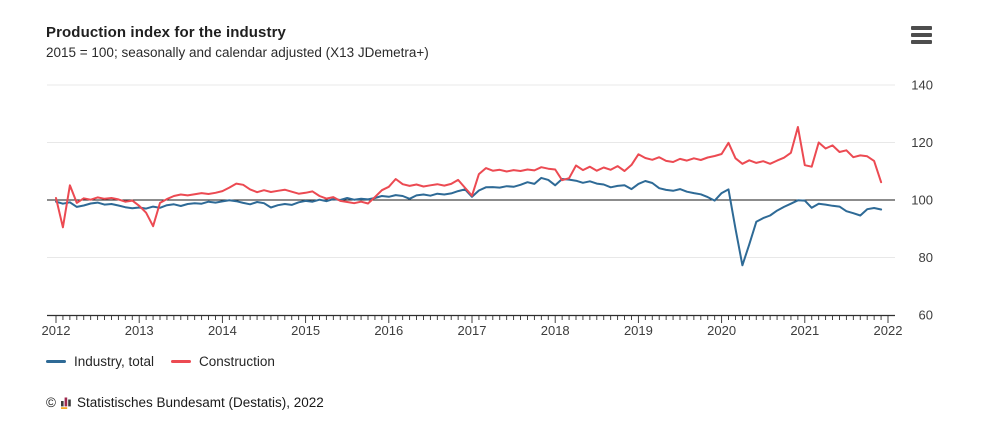 The image size is (1000, 438). I want to click on chart-menu-button, so click(922, 35).